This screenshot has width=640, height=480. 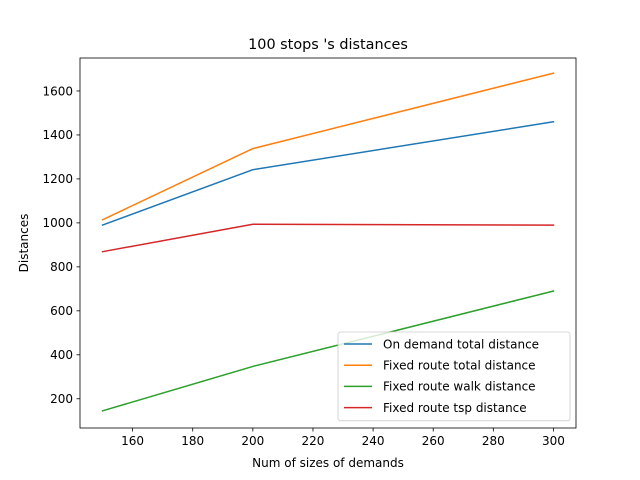 What do you see at coordinates (328, 45) in the screenshot?
I see `chart-title: 100 stops 's distances` at bounding box center [328, 45].